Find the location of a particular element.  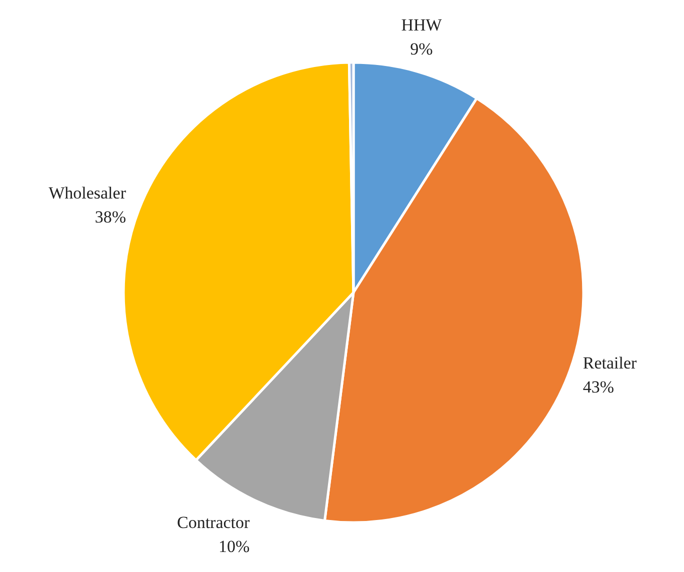

slice-label: Retailer is located at coordinates (610, 363).